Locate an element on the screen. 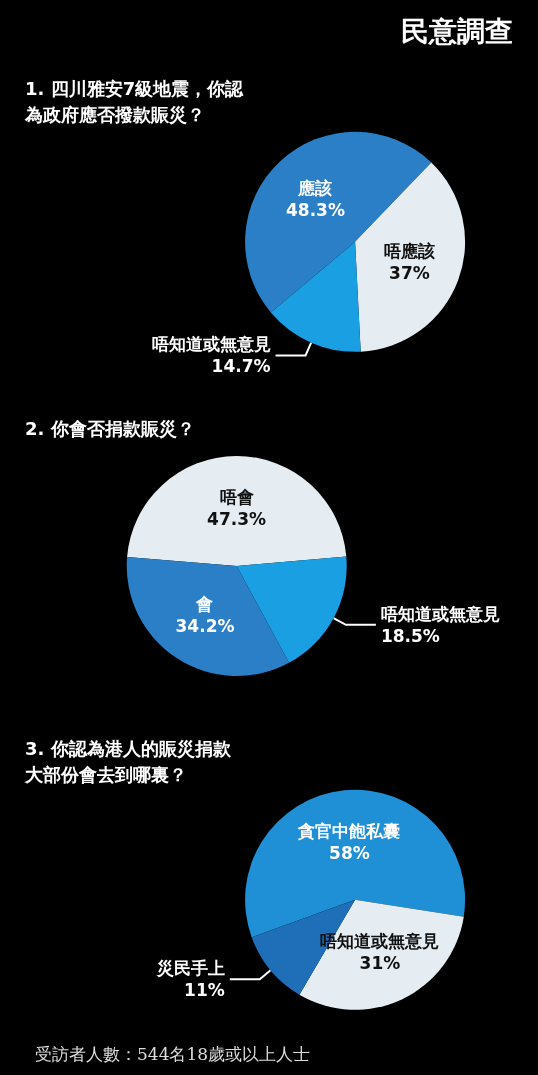 The width and height of the screenshot is (538, 1075). data-label: 47.3% is located at coordinates (237, 519).